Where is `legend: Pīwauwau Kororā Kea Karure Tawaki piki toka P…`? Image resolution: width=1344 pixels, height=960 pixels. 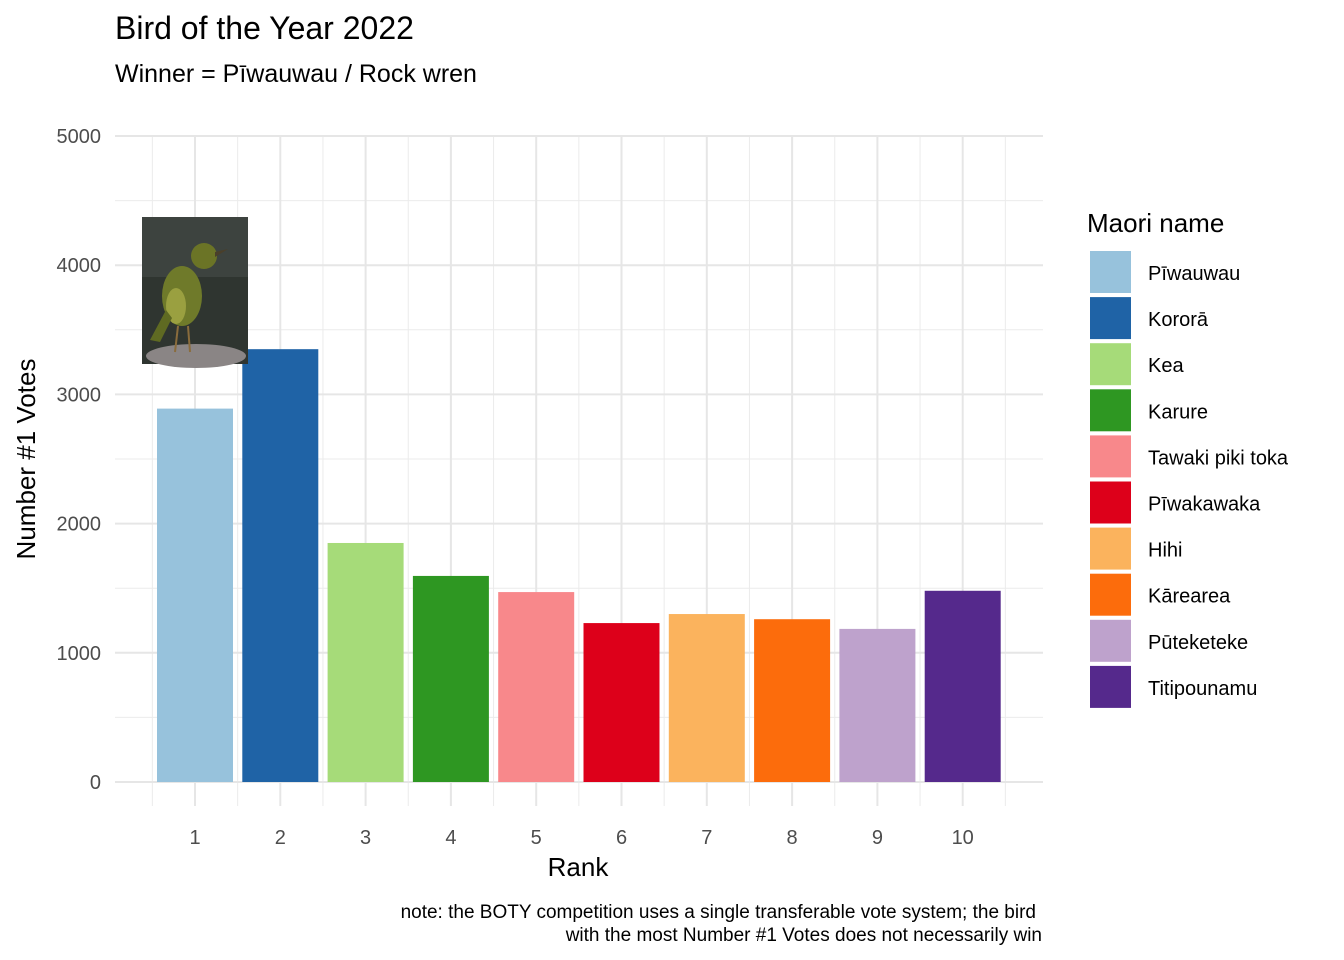
legend: Pīwauwau Kororā Kea Karure Tawaki piki toka P… is located at coordinates (1189, 479).